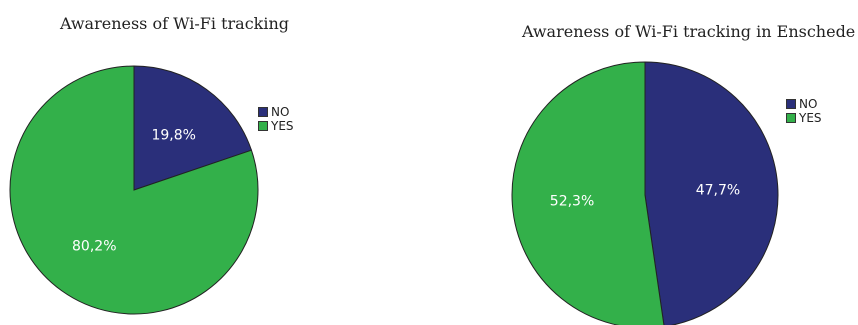 Image resolution: width=858 pixels, height=325 pixels. I want to click on data-label-yes: 80,2%, so click(94, 246).